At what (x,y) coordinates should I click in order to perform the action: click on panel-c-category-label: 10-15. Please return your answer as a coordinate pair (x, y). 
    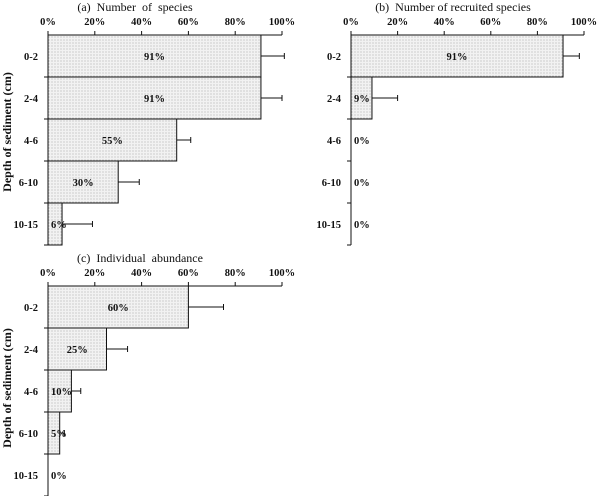
    Looking at the image, I should click on (26, 476).